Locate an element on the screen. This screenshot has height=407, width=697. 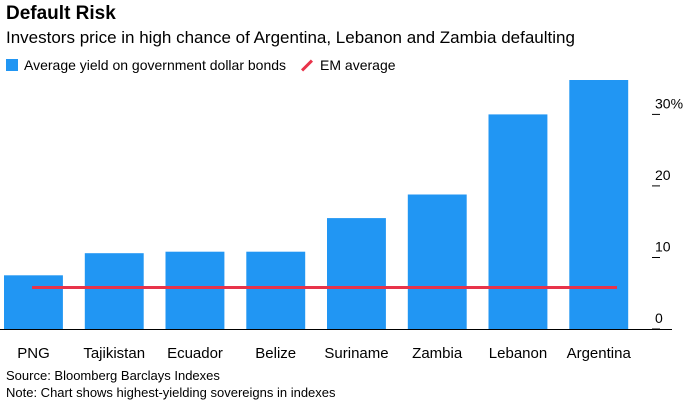
x-tick-label: Ecuador is located at coordinates (195, 353).